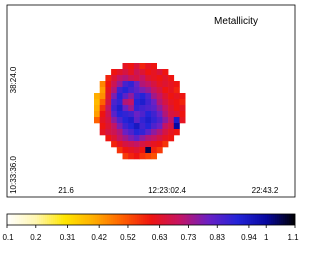 The image size is (320, 254). I want to click on x-tick-label: 12:23:02.4, so click(167, 190).